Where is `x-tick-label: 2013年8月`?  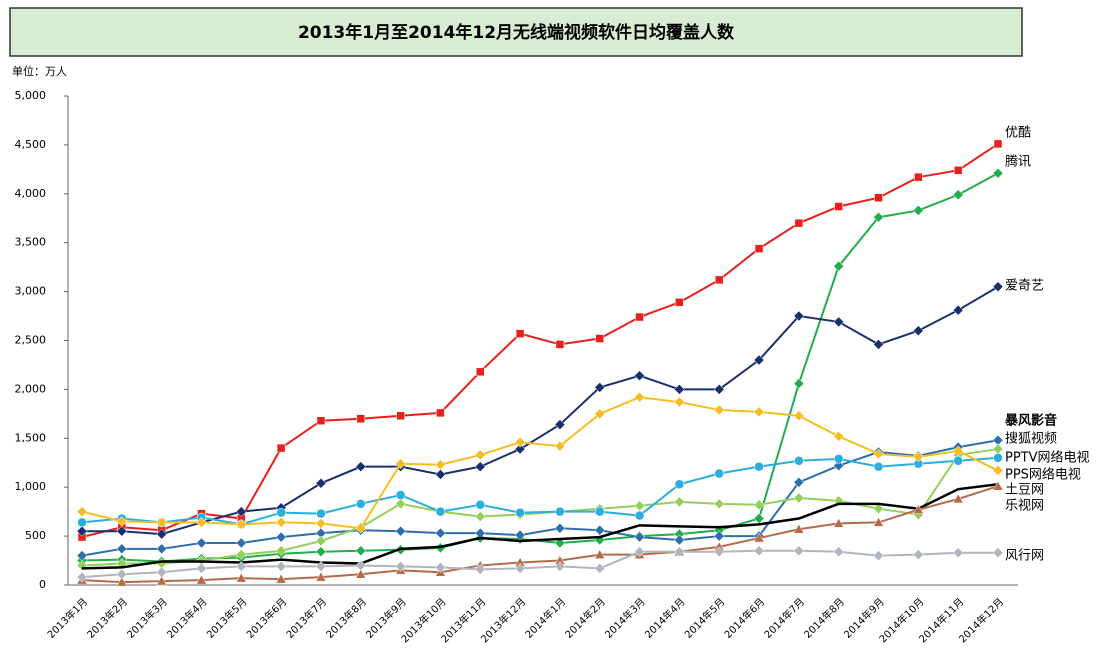 x-tick-label: 2013年8月 is located at coordinates (346, 618).